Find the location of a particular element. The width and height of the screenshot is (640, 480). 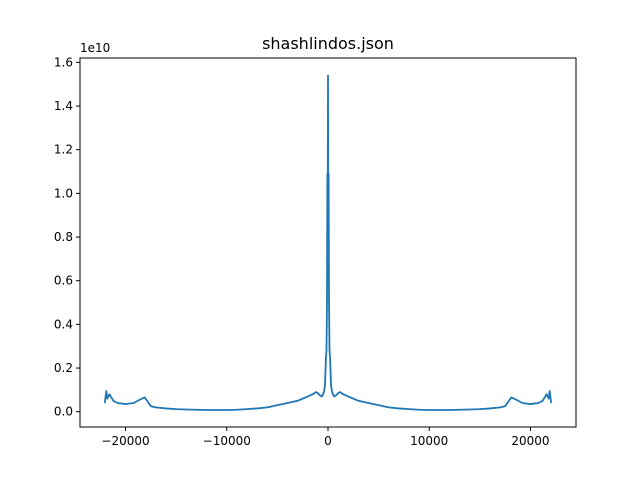

y-tick-label: 1.0 is located at coordinates (63, 193).